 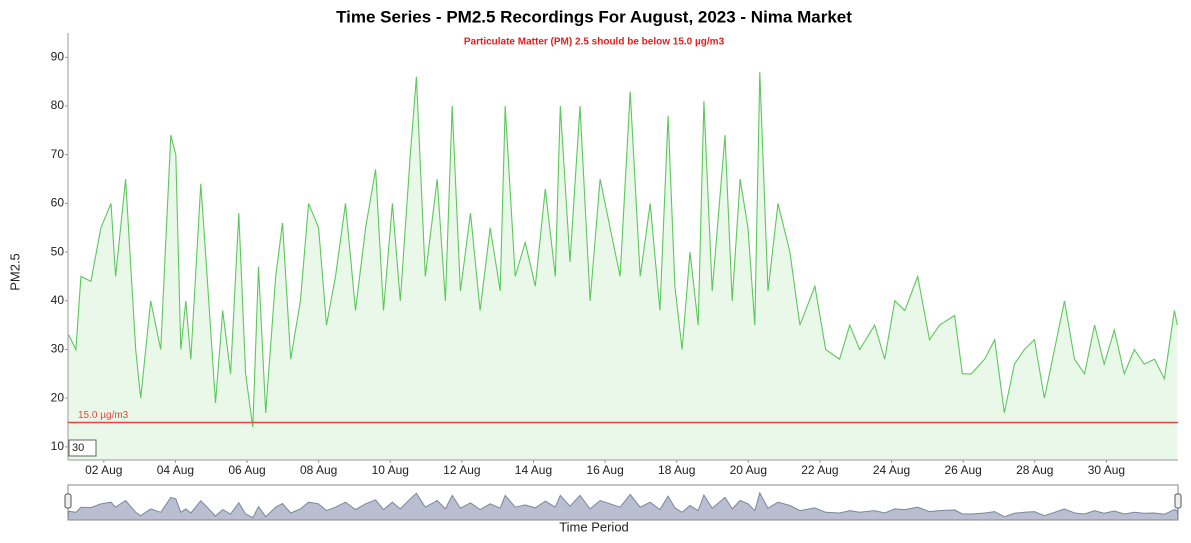 What do you see at coordinates (962, 470) in the screenshot?
I see `x-tick-label: 26 Aug` at bounding box center [962, 470].